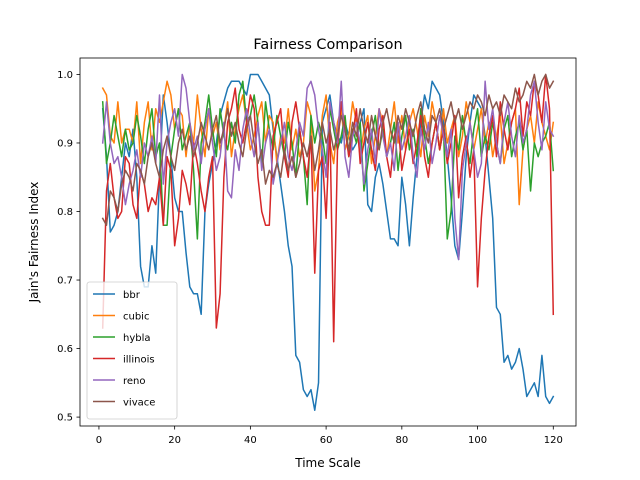 This screenshot has width=640, height=480. What do you see at coordinates (139, 403) in the screenshot?
I see `legend-label-vivace: vivace` at bounding box center [139, 403].